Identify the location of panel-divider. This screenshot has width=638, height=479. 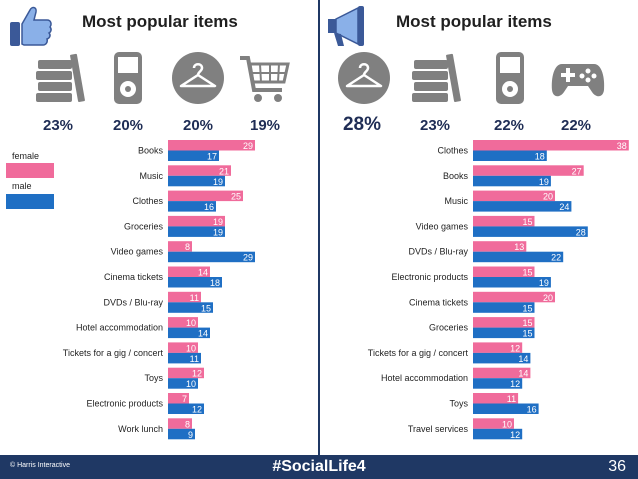
(319, 227).